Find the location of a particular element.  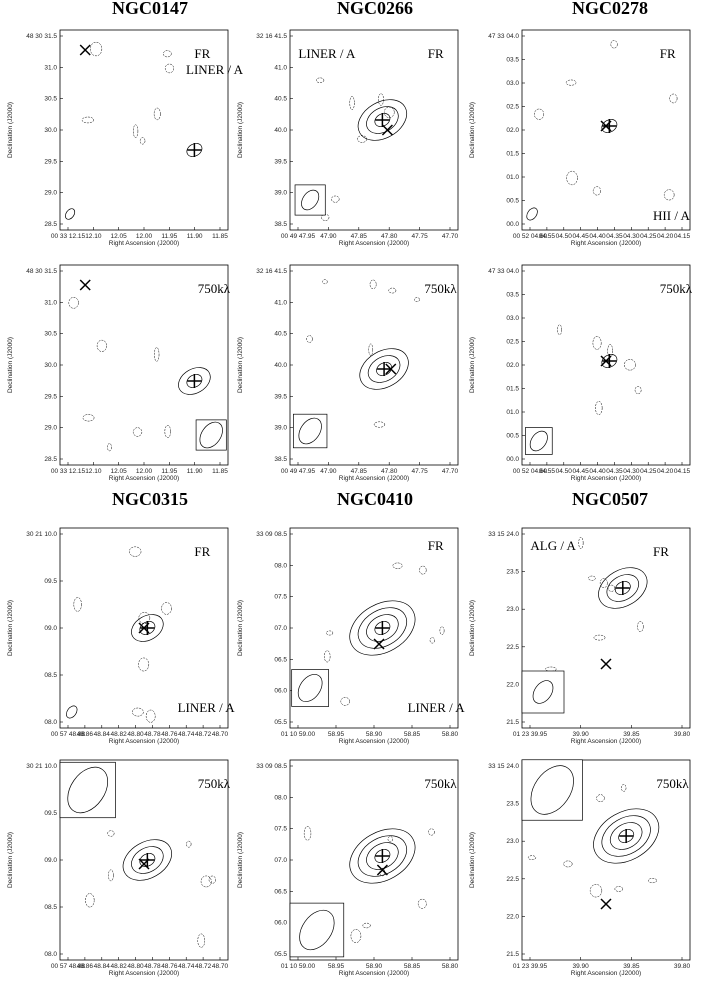

x-tick-label: 58.80 is located at coordinates (450, 734).